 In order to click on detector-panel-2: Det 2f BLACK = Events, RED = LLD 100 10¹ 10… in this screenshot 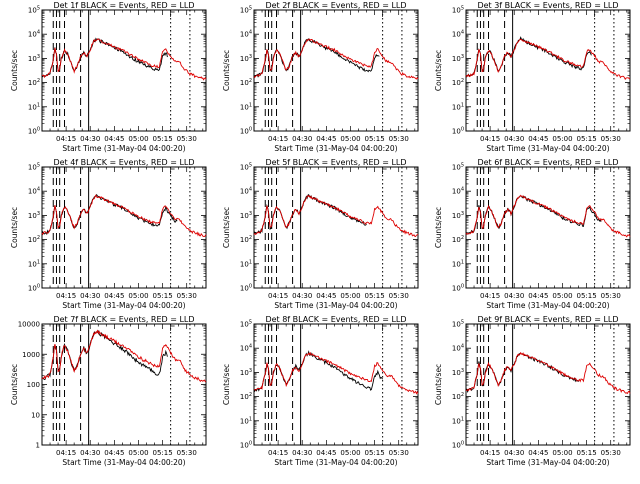, I will do `click(320, 77)`.